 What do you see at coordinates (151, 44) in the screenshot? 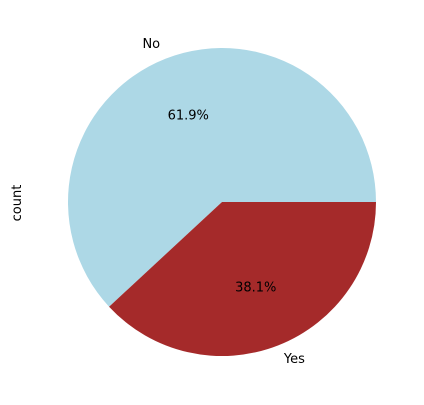
I see `slice-label-no: No` at bounding box center [151, 44].